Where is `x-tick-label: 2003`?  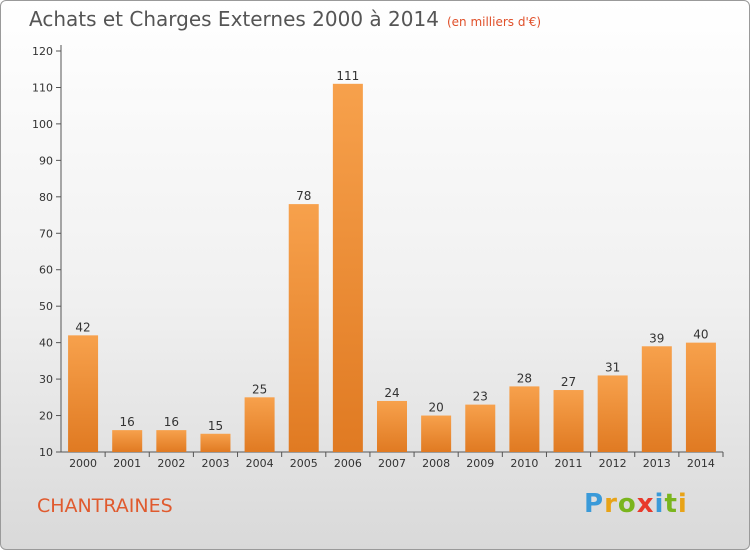
x-tick-label: 2003 is located at coordinates (215, 463).